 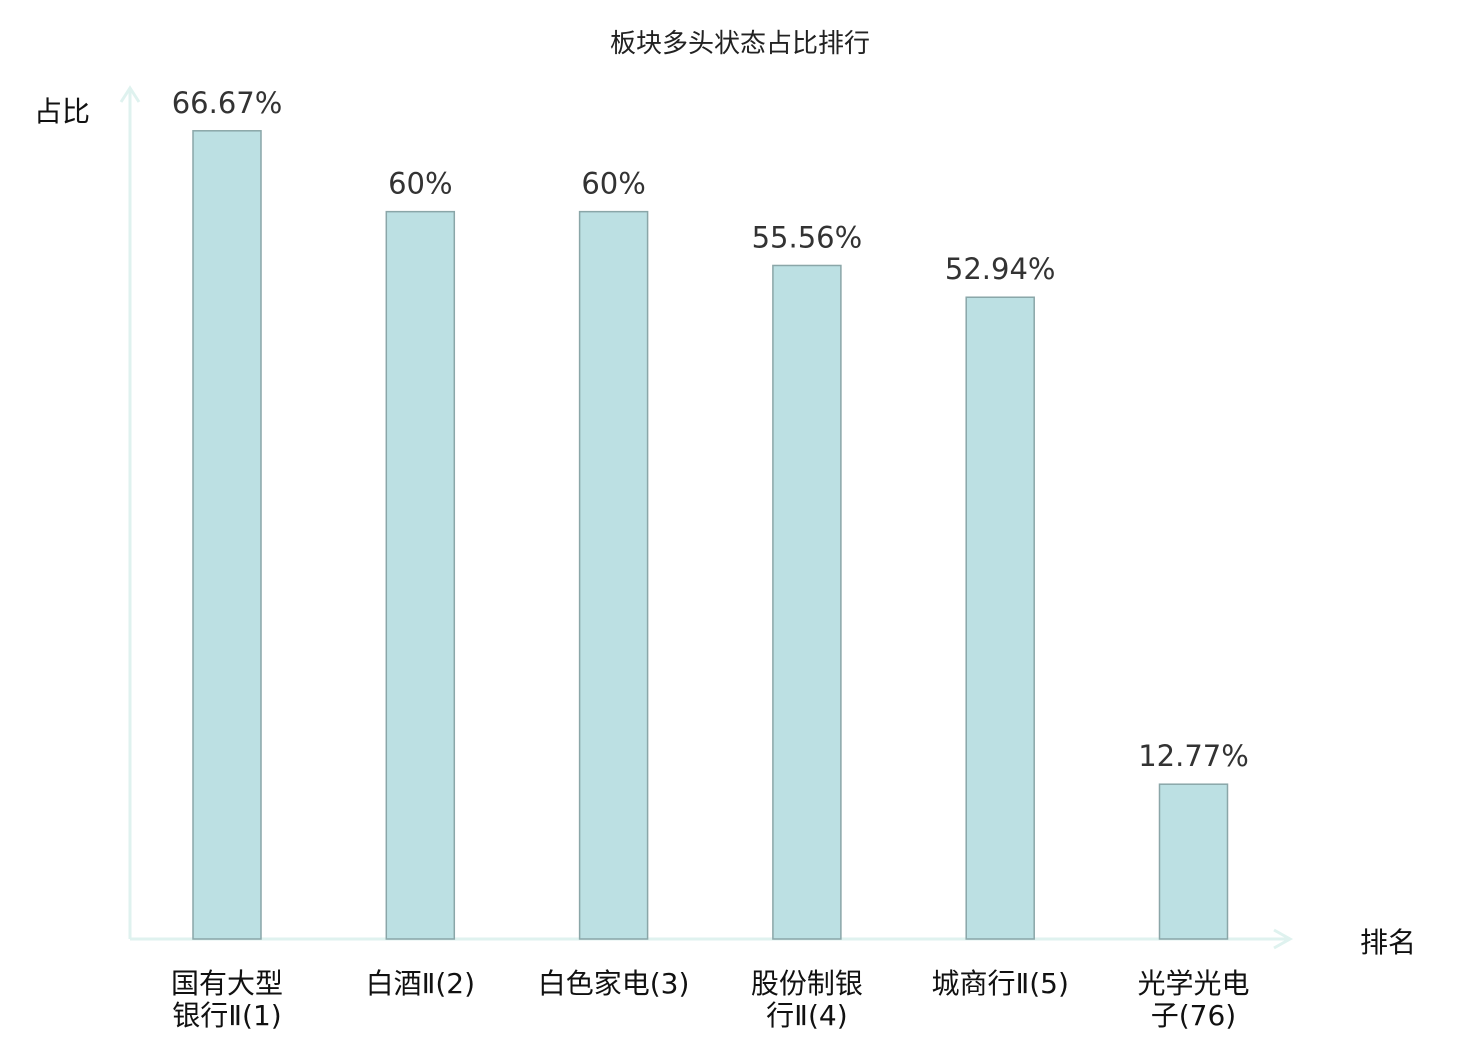 I want to click on category-label: 光学光电, so click(x=1193, y=983).